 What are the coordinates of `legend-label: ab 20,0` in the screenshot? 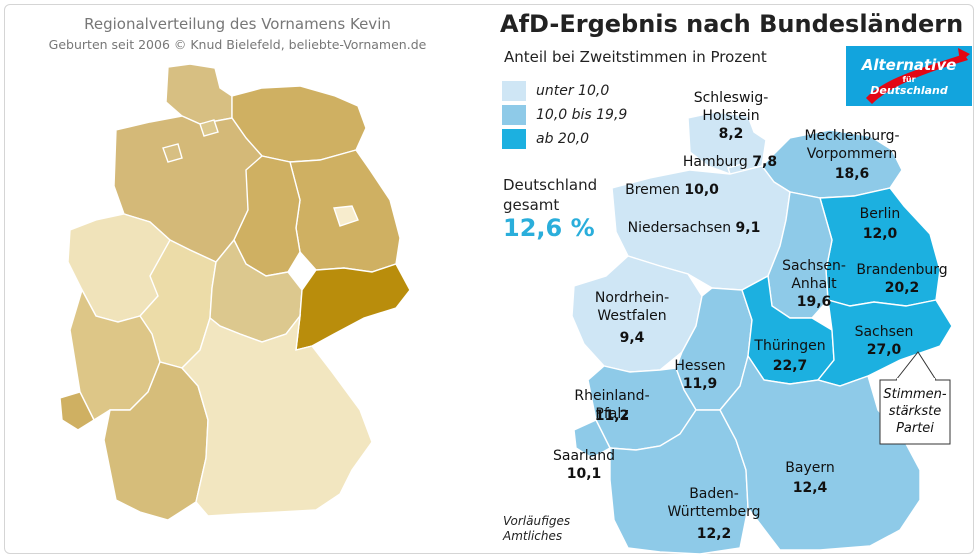 It's located at (563, 139).